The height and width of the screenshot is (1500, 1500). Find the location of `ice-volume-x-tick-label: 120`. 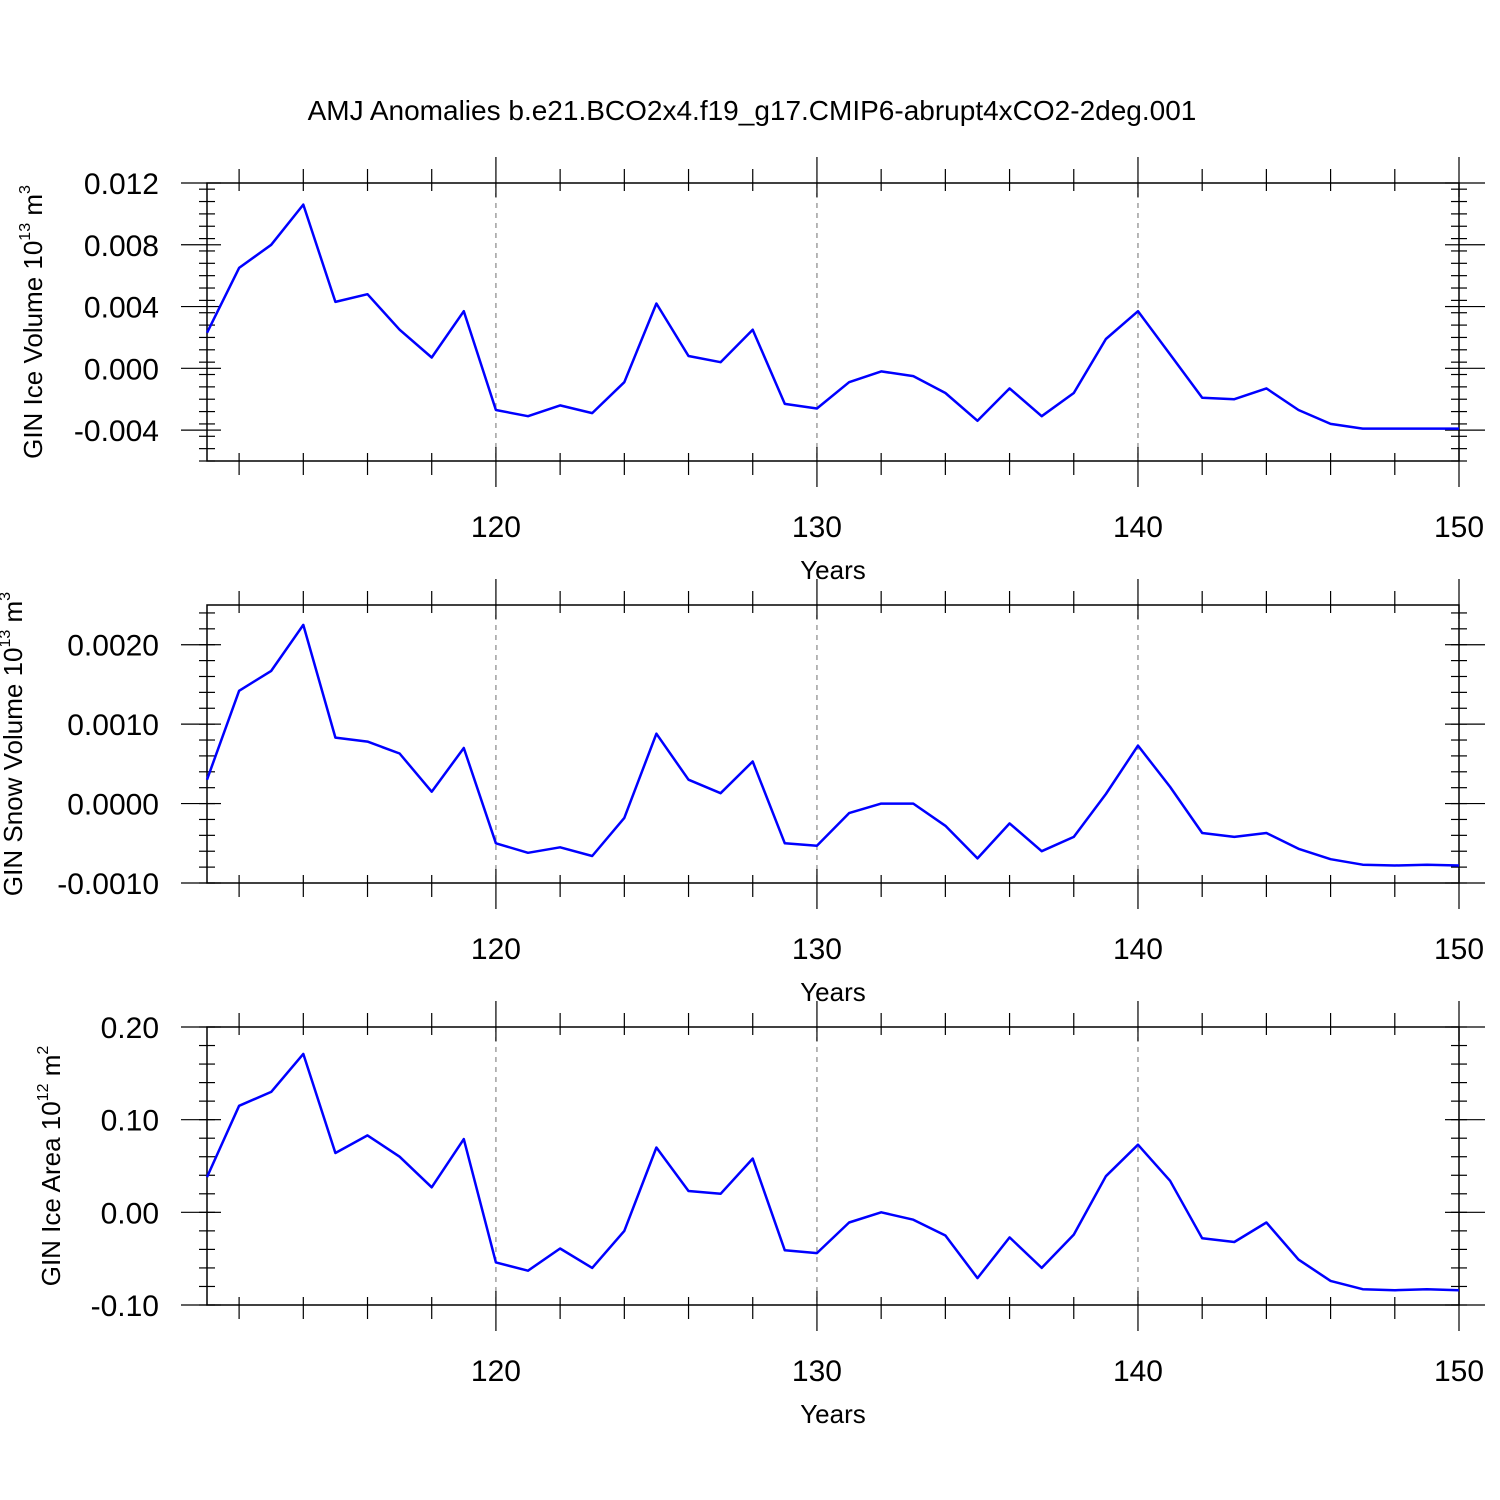

ice-volume-x-tick-label: 120 is located at coordinates (496, 527).